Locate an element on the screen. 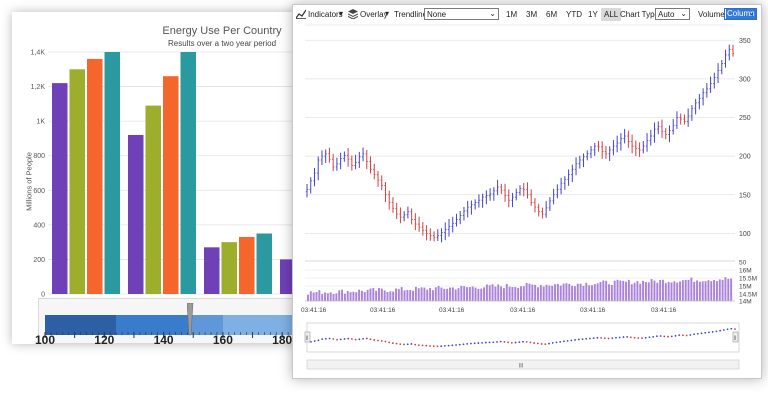 This screenshot has width=768, height=401. navigator-left-handle is located at coordinates (307, 337).